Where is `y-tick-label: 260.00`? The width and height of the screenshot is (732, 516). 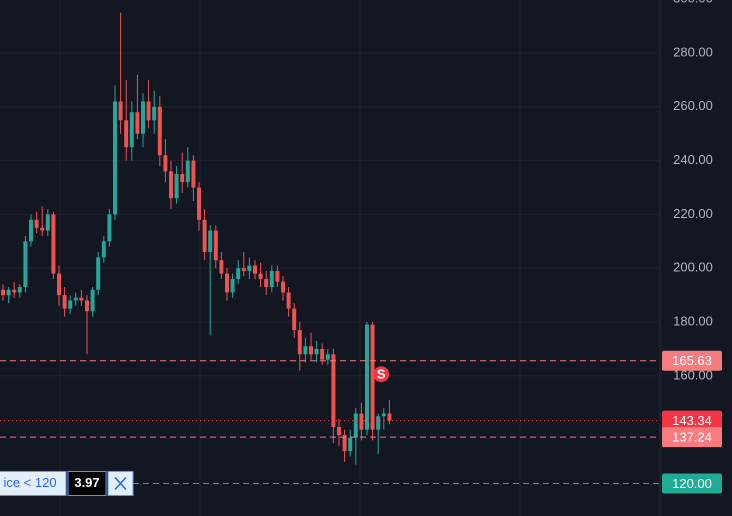
y-tick-label: 260.00 is located at coordinates (693, 105).